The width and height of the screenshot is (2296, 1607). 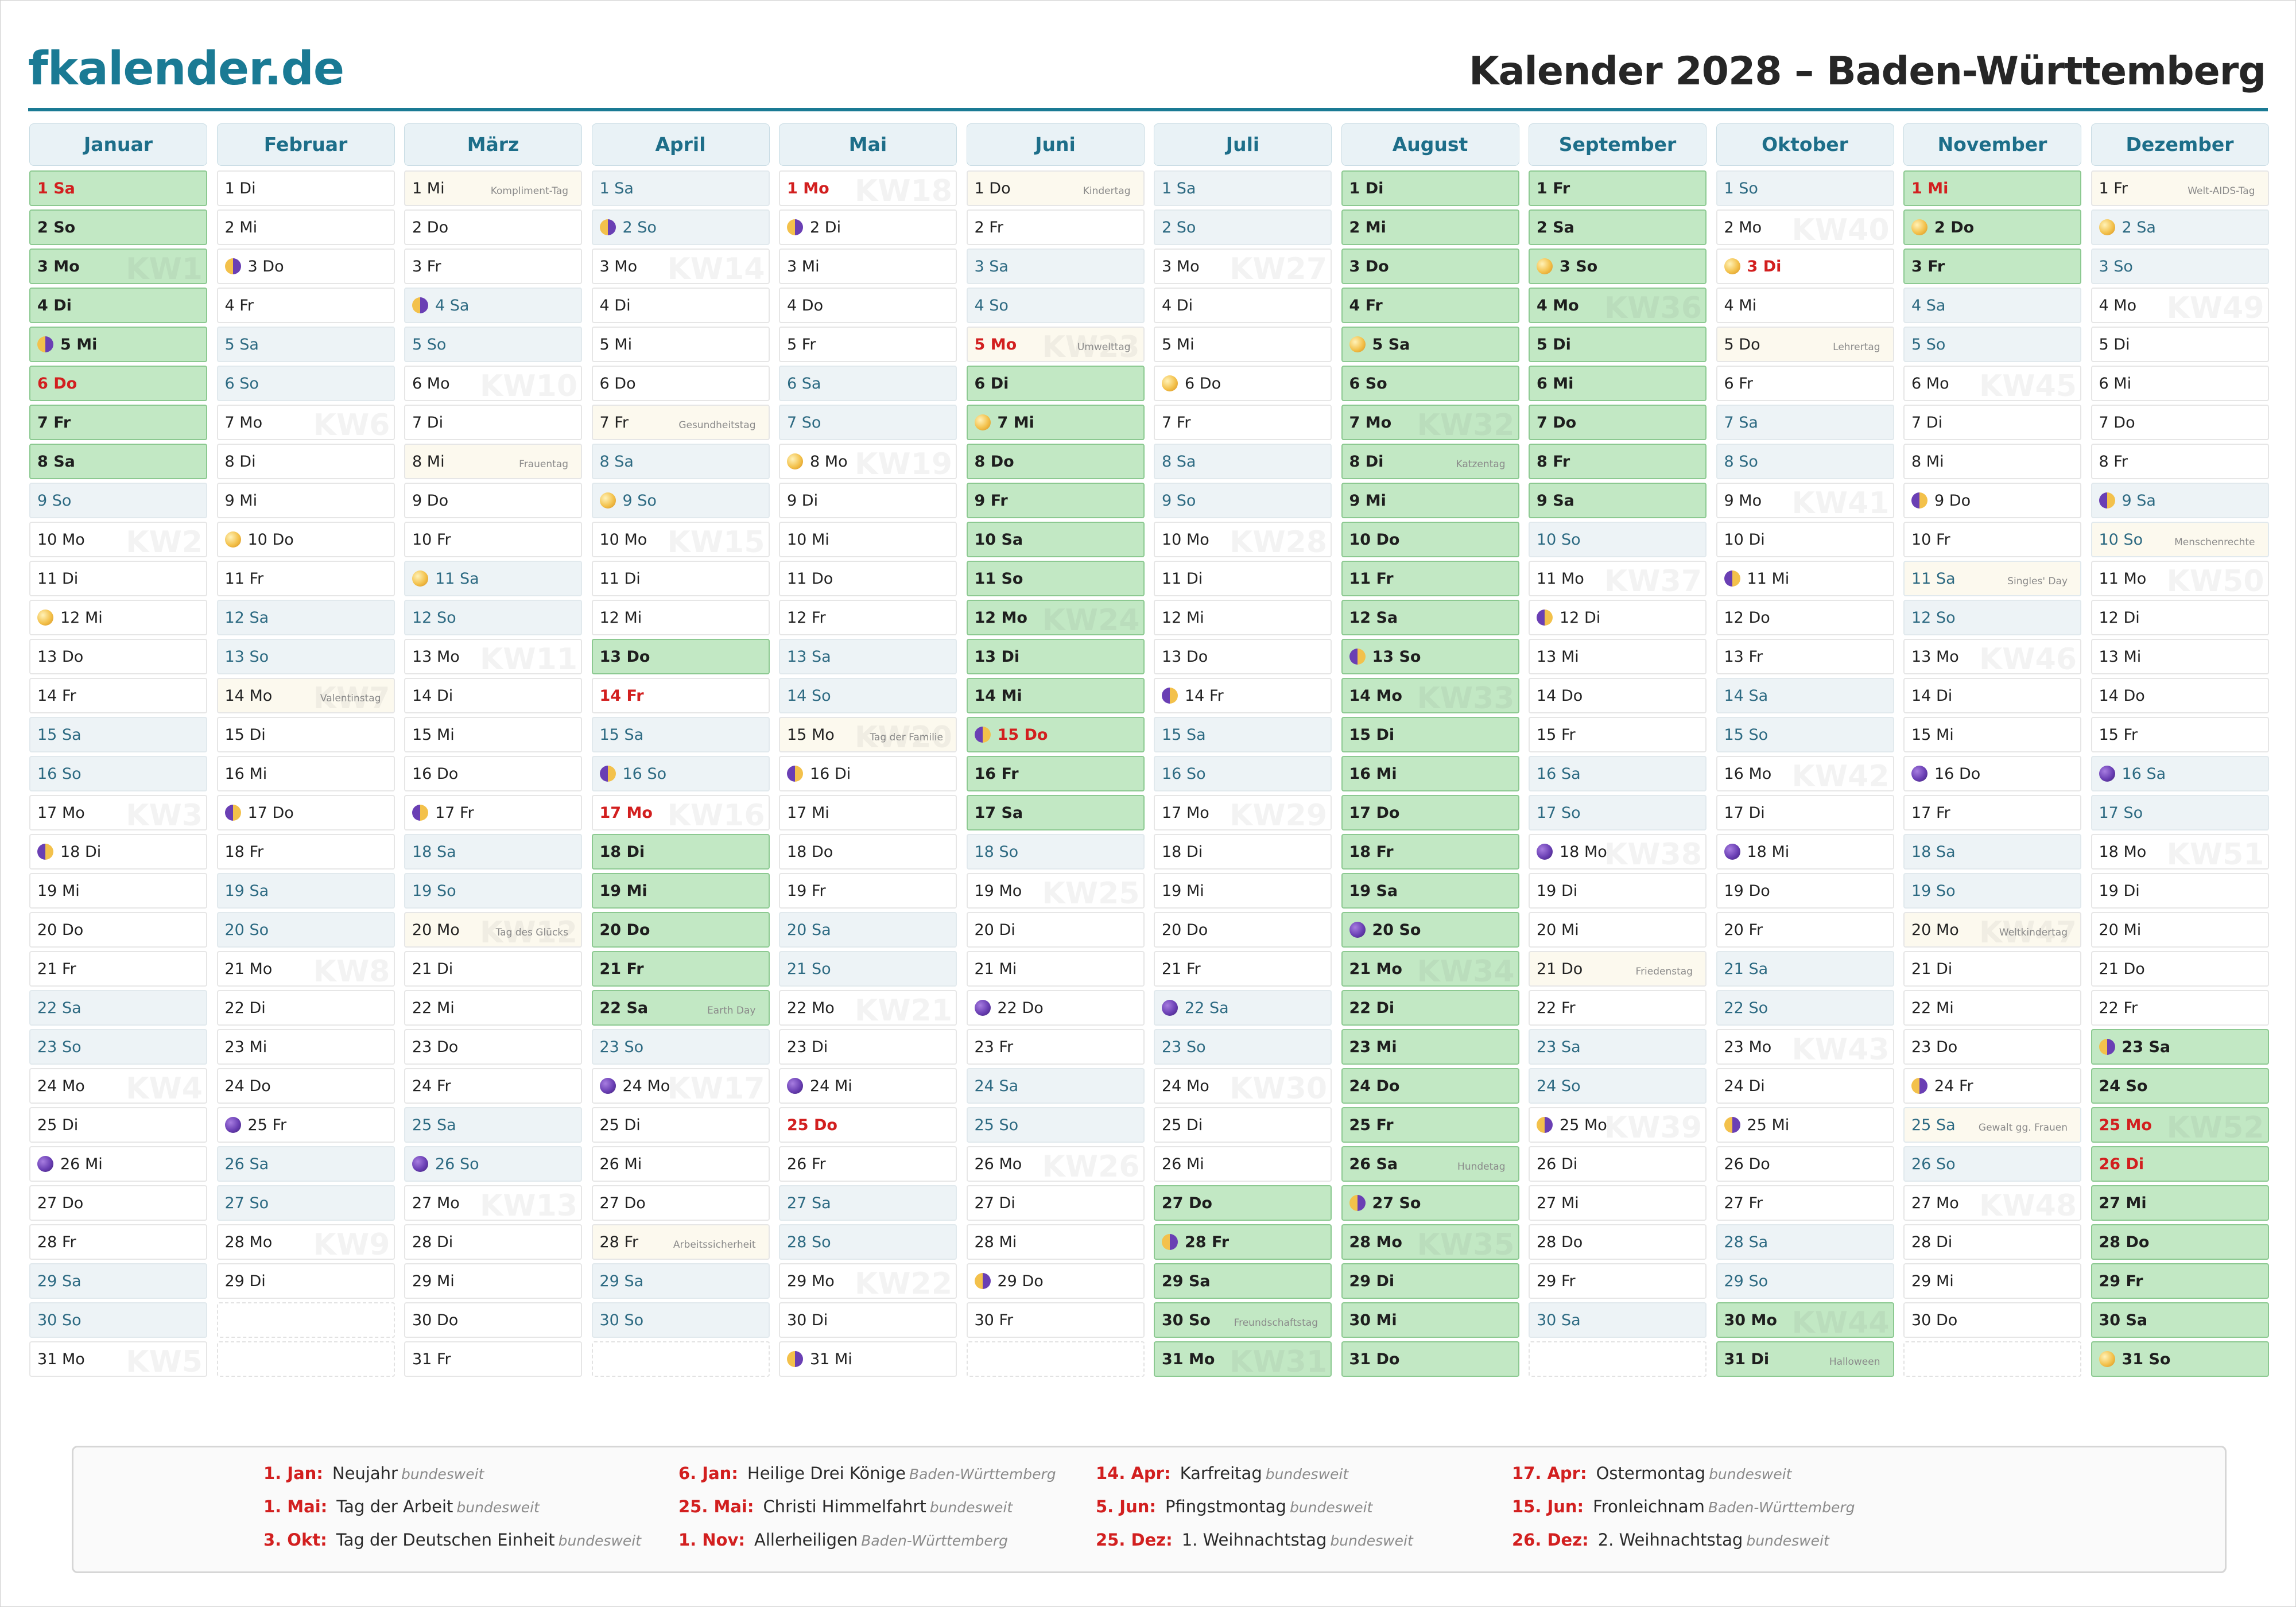 I want to click on day-cell: 17 Do, so click(x=305, y=812).